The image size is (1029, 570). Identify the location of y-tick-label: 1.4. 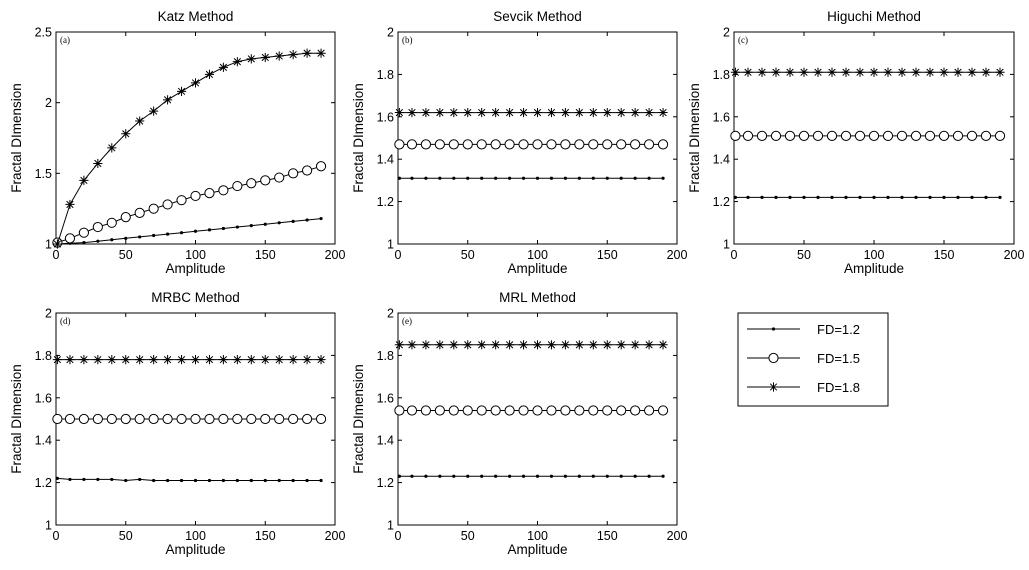
(721, 160).